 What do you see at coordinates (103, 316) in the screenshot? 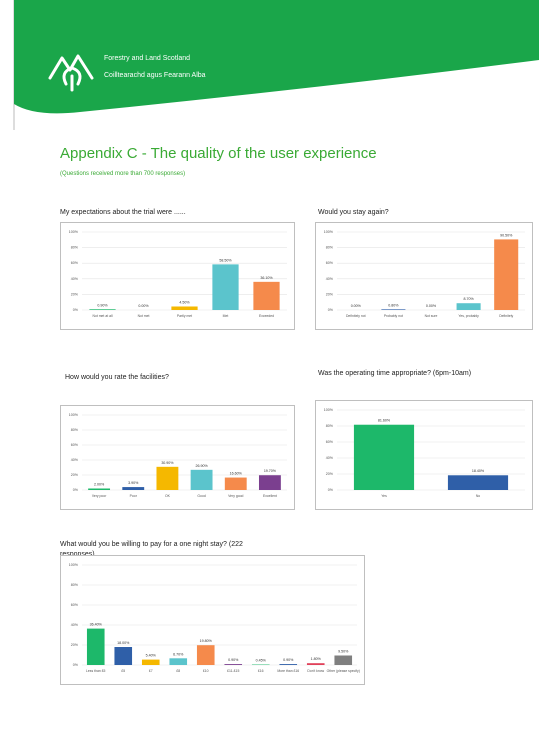
I see `x-tick-label: Not met at all` at bounding box center [103, 316].